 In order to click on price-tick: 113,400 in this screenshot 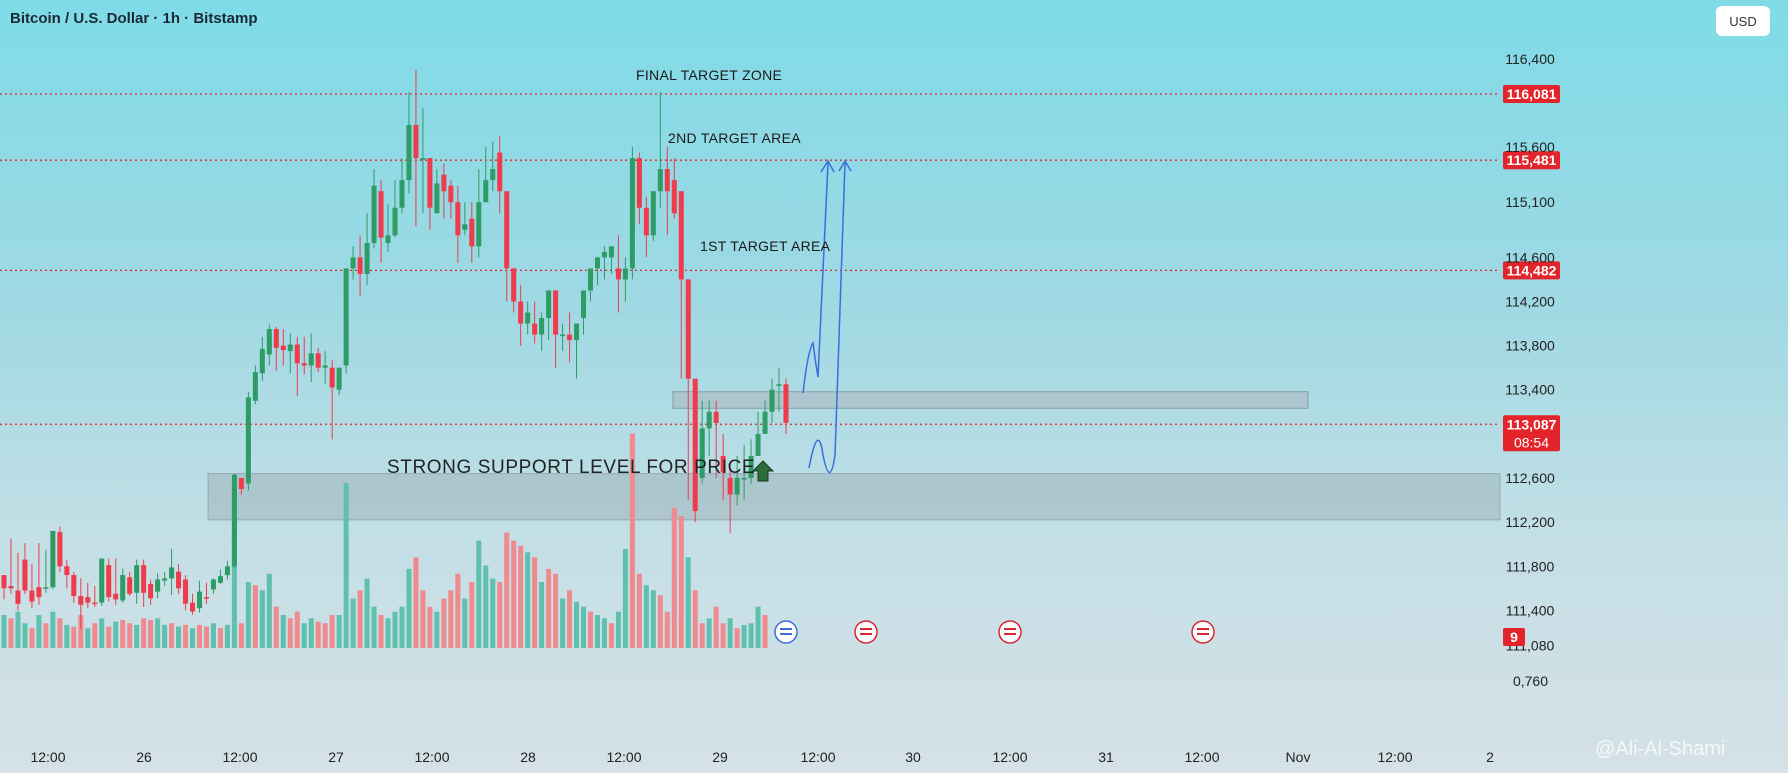, I will do `click(1530, 390)`.